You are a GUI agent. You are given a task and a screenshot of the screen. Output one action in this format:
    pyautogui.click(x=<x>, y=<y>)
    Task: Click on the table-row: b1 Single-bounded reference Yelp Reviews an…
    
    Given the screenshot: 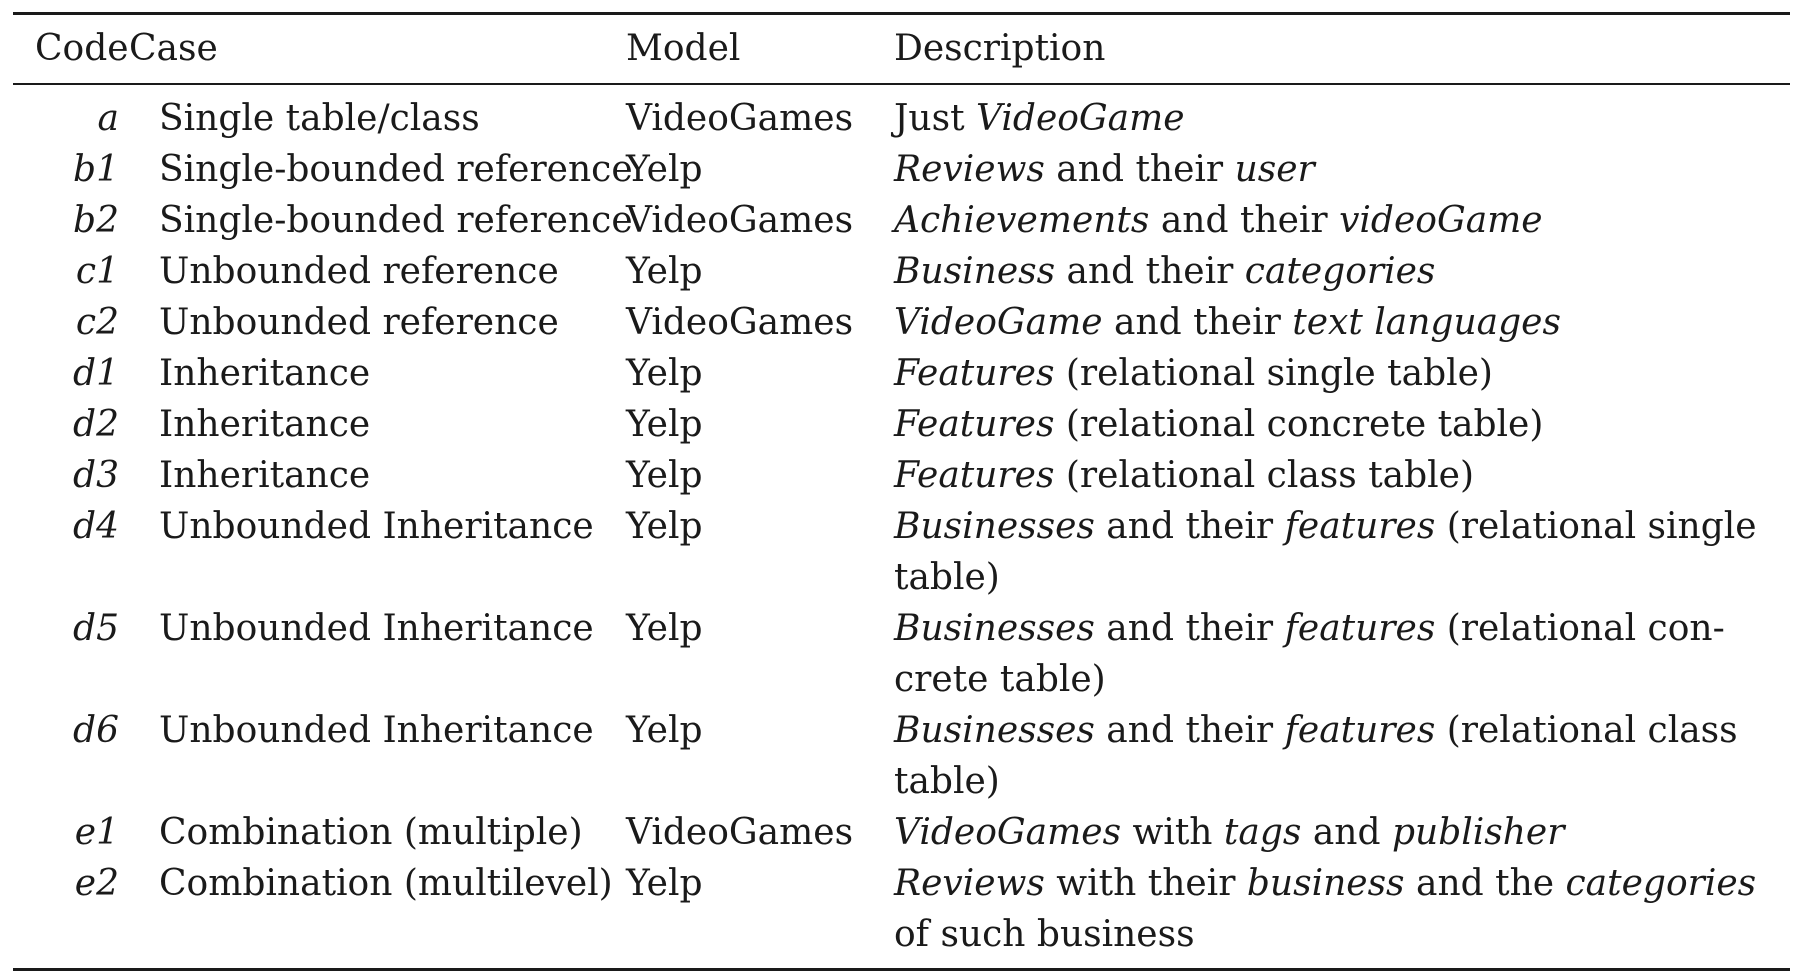 What is the action you would take?
    pyautogui.click(x=901, y=169)
    